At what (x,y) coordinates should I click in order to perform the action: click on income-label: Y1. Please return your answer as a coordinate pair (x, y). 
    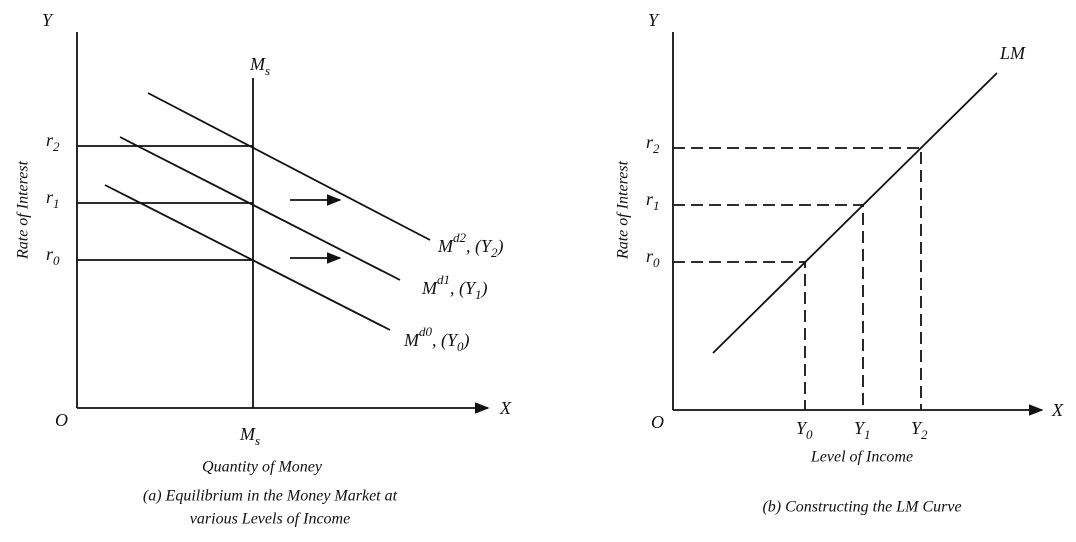
    Looking at the image, I should click on (862, 430).